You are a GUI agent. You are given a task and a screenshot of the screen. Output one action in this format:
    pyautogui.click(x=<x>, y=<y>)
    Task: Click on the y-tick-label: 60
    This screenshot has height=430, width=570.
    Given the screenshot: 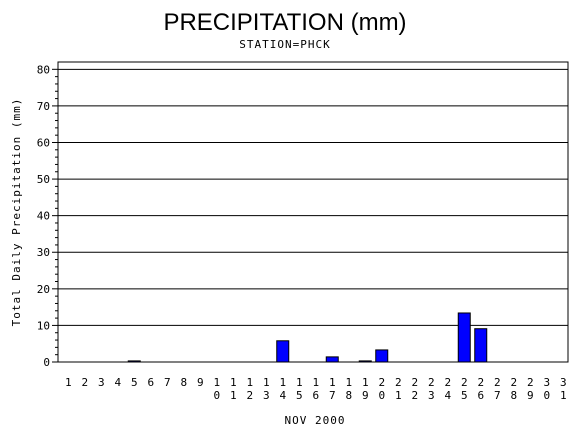 What is the action you would take?
    pyautogui.click(x=43, y=142)
    